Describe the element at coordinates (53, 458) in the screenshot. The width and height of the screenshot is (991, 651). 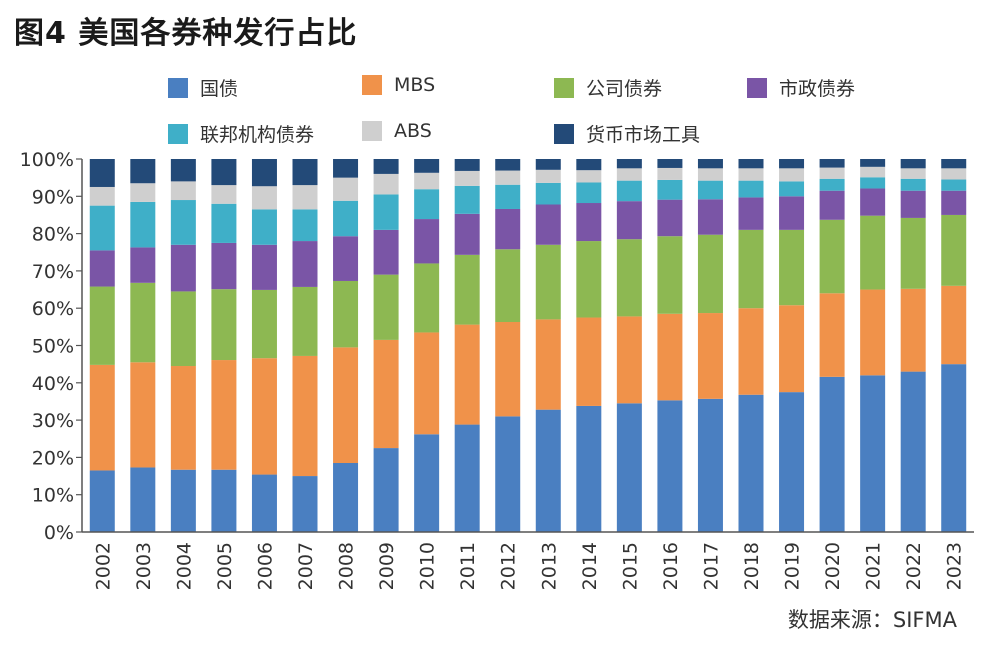
I see `y-tick-label: 20%` at that location.